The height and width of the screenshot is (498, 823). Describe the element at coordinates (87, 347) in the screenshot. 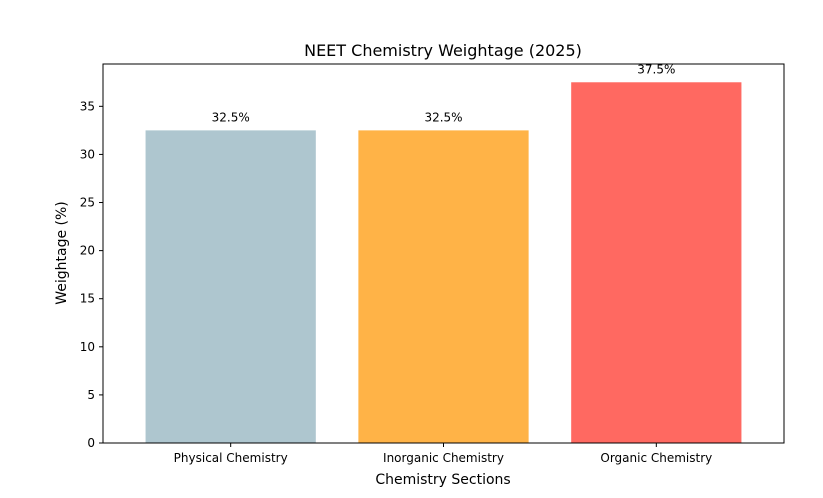

I see `y-tick-label: 10` at that location.